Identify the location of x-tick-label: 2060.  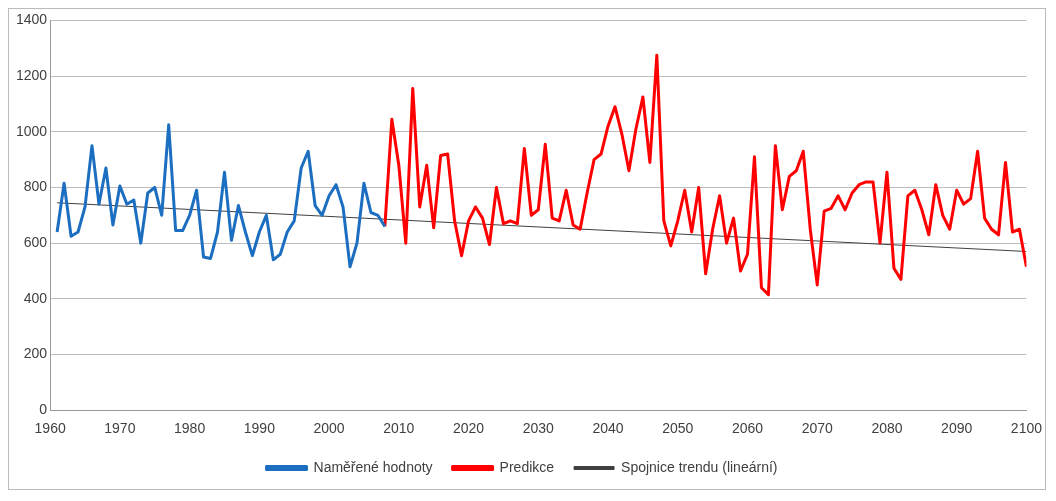
(747, 428).